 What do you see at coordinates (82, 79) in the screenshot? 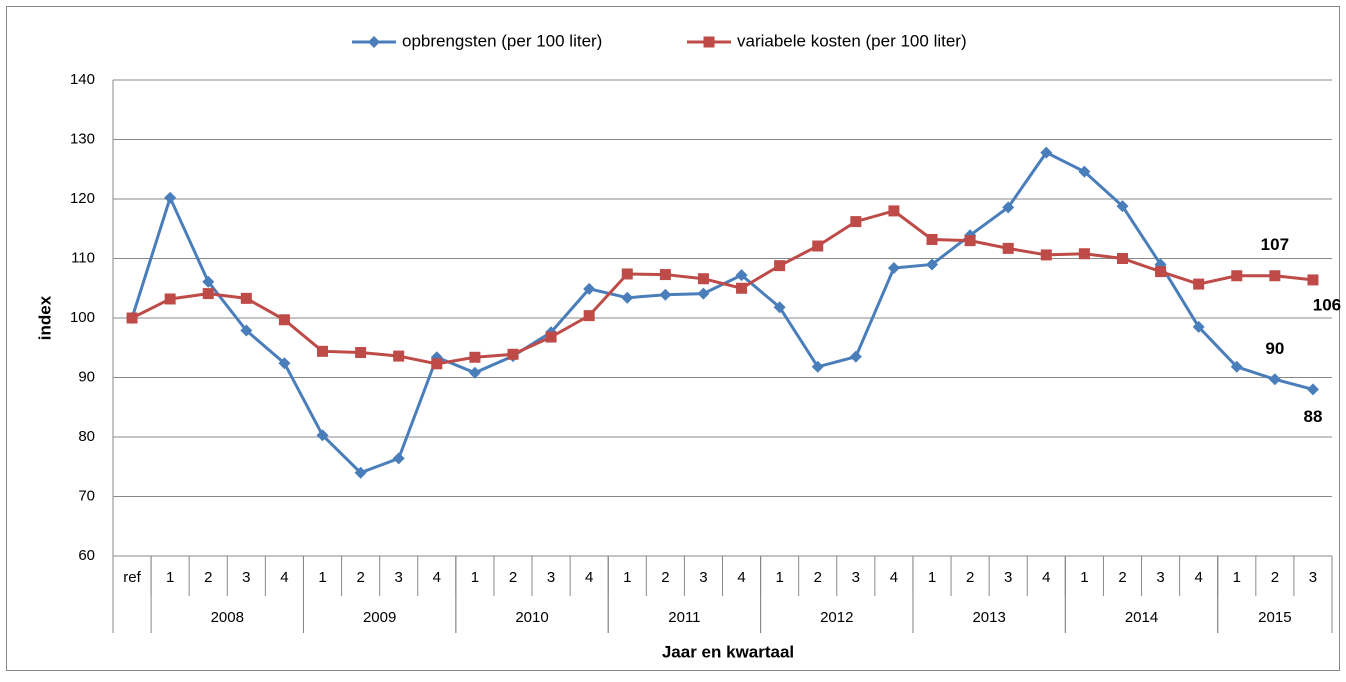
I see `y-tick-label: 140` at bounding box center [82, 79].